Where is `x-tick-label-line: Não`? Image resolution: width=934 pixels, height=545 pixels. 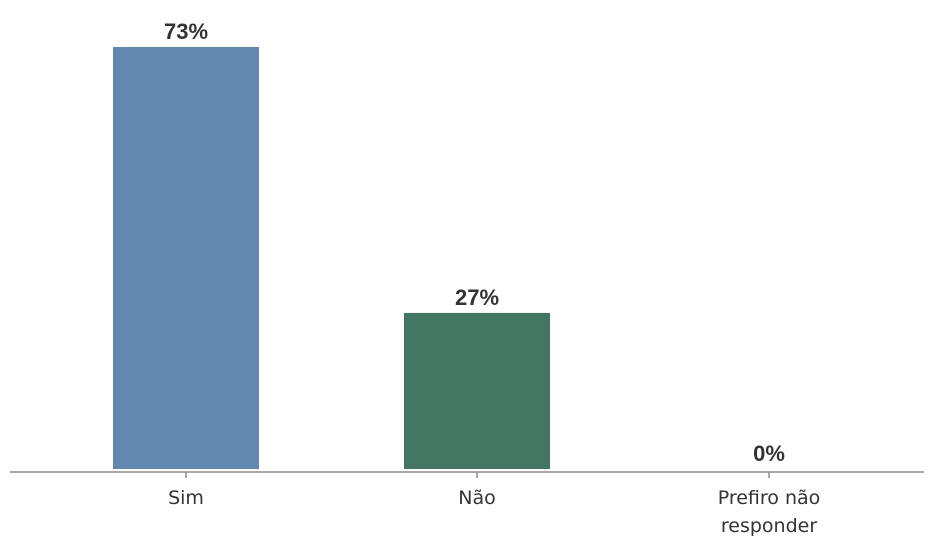 x-tick-label-line: Não is located at coordinates (476, 498).